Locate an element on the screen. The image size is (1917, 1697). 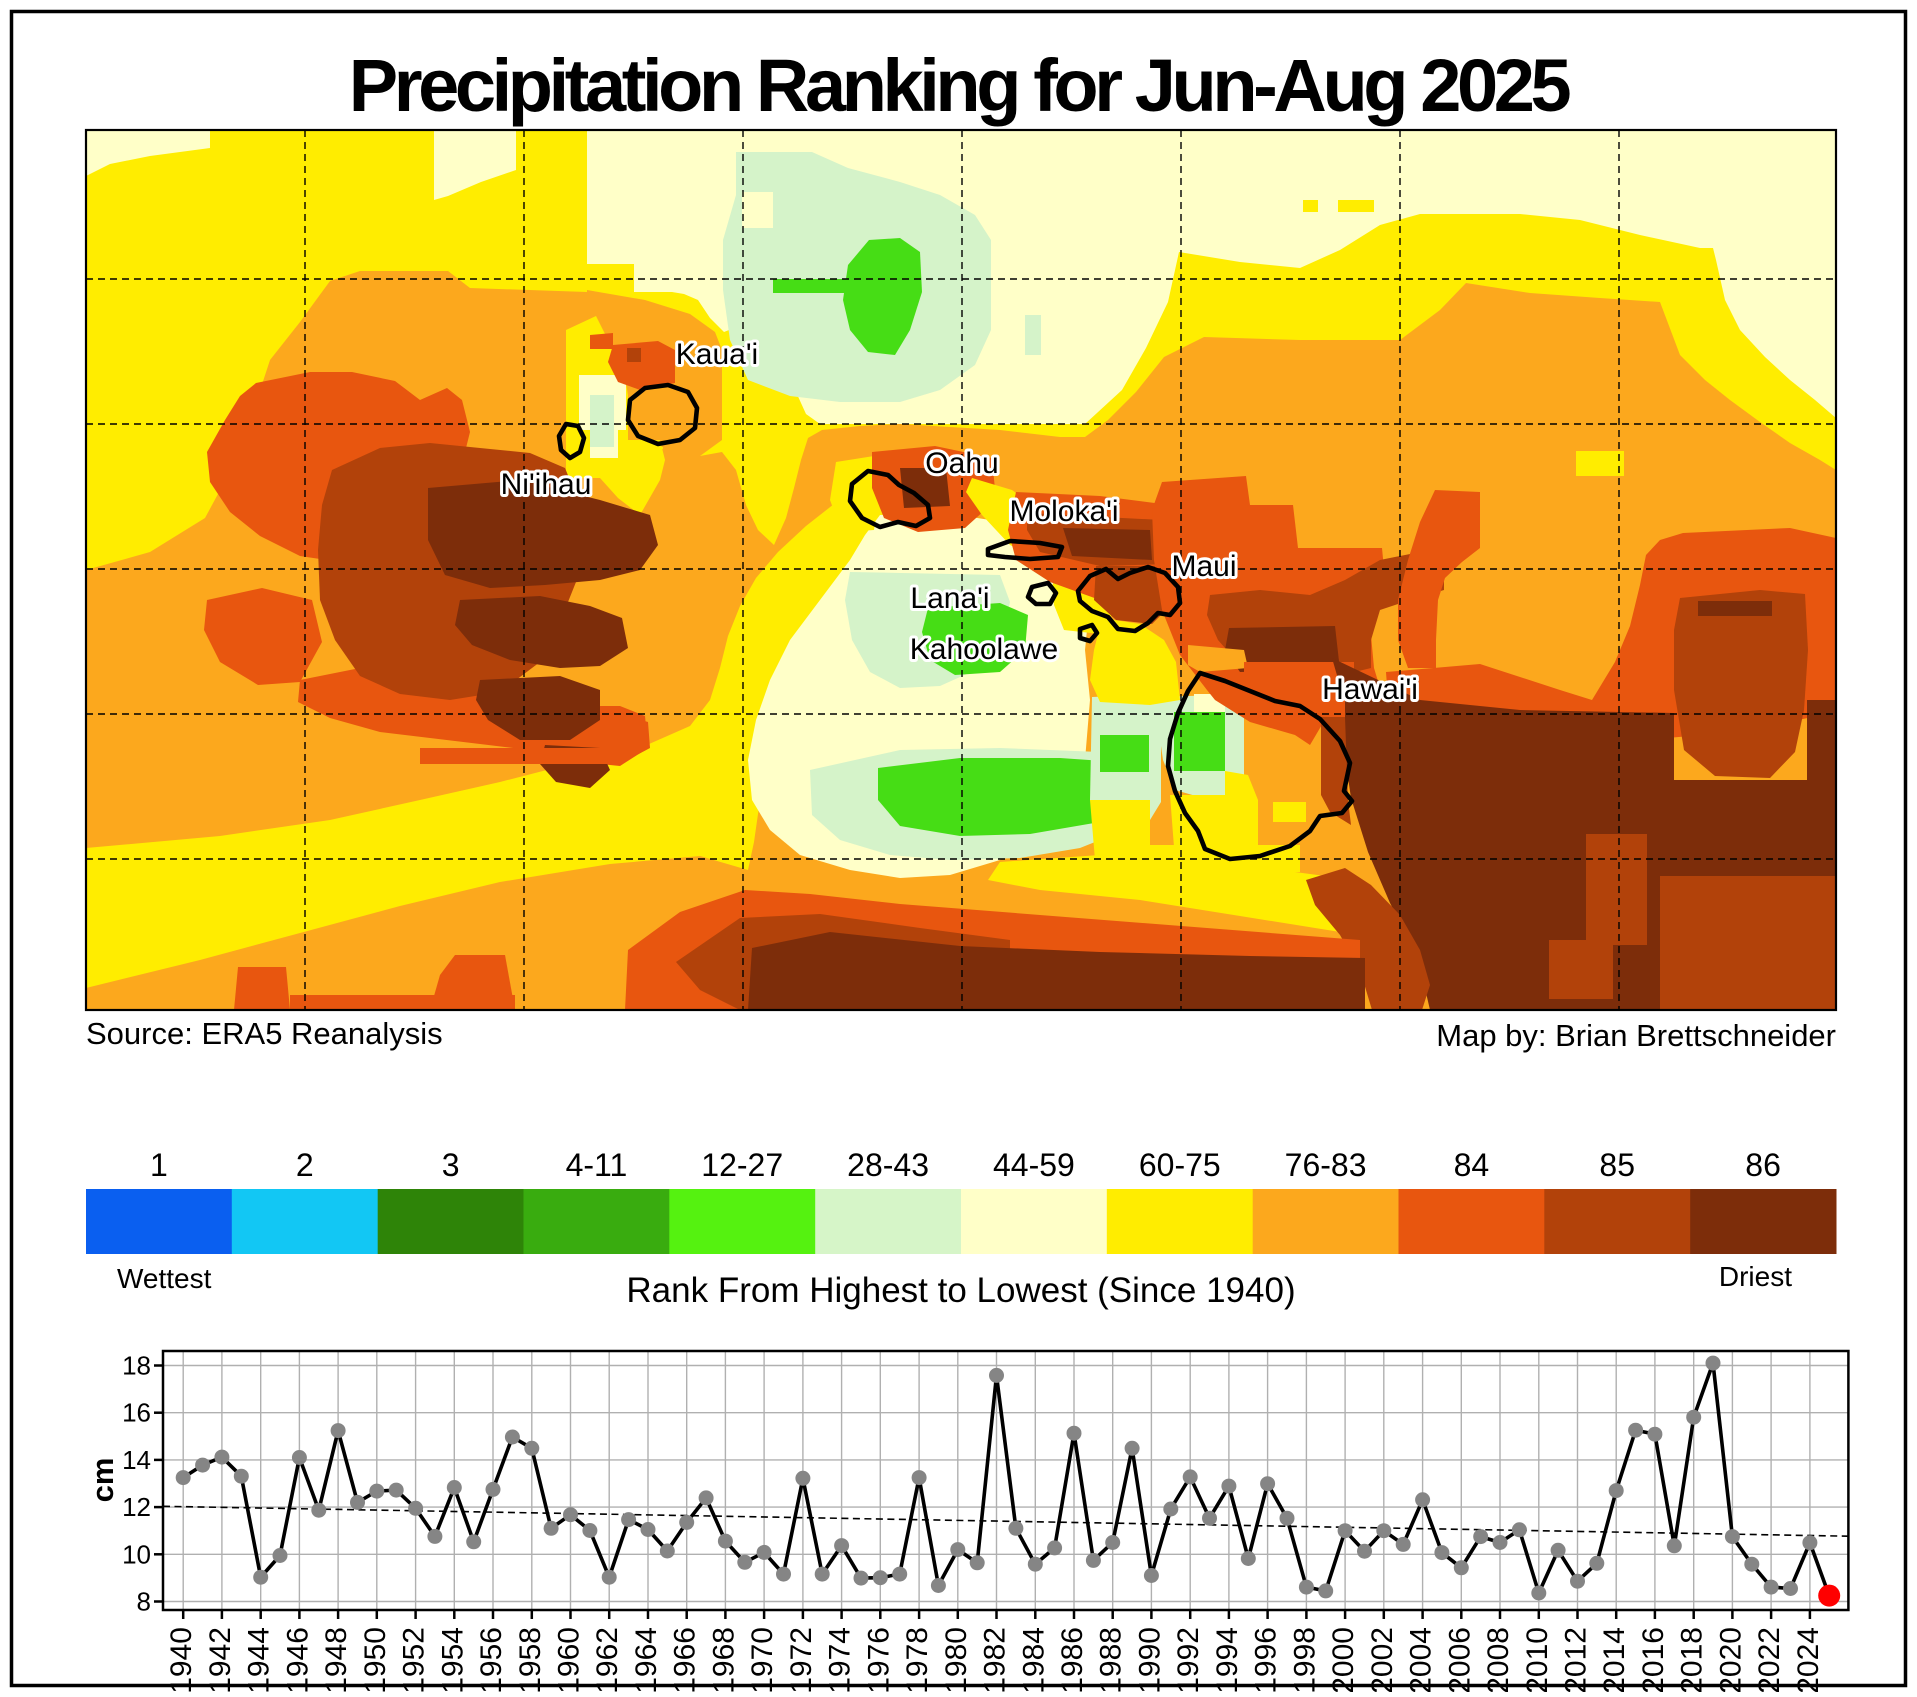
svg-text: 2006 is located at coordinates (1459, 1659).